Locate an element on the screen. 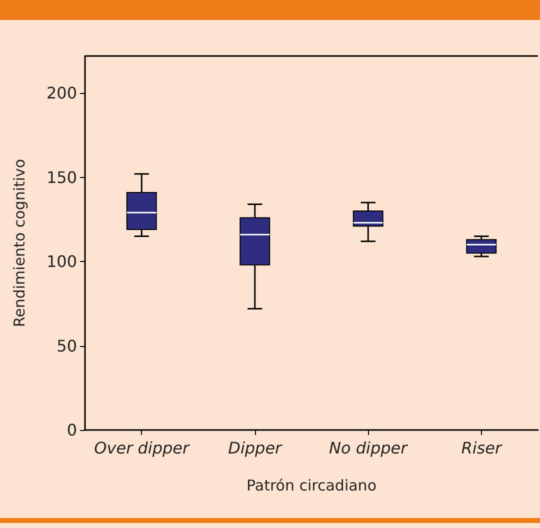 Image resolution: width=540 pixels, height=528 pixels. y-tick-label: 50 is located at coordinates (66, 346).